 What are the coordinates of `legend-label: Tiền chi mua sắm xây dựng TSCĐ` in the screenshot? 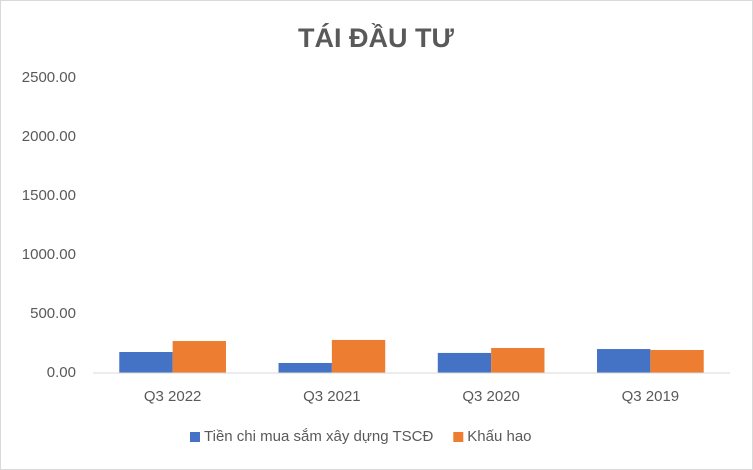 It's located at (318, 436).